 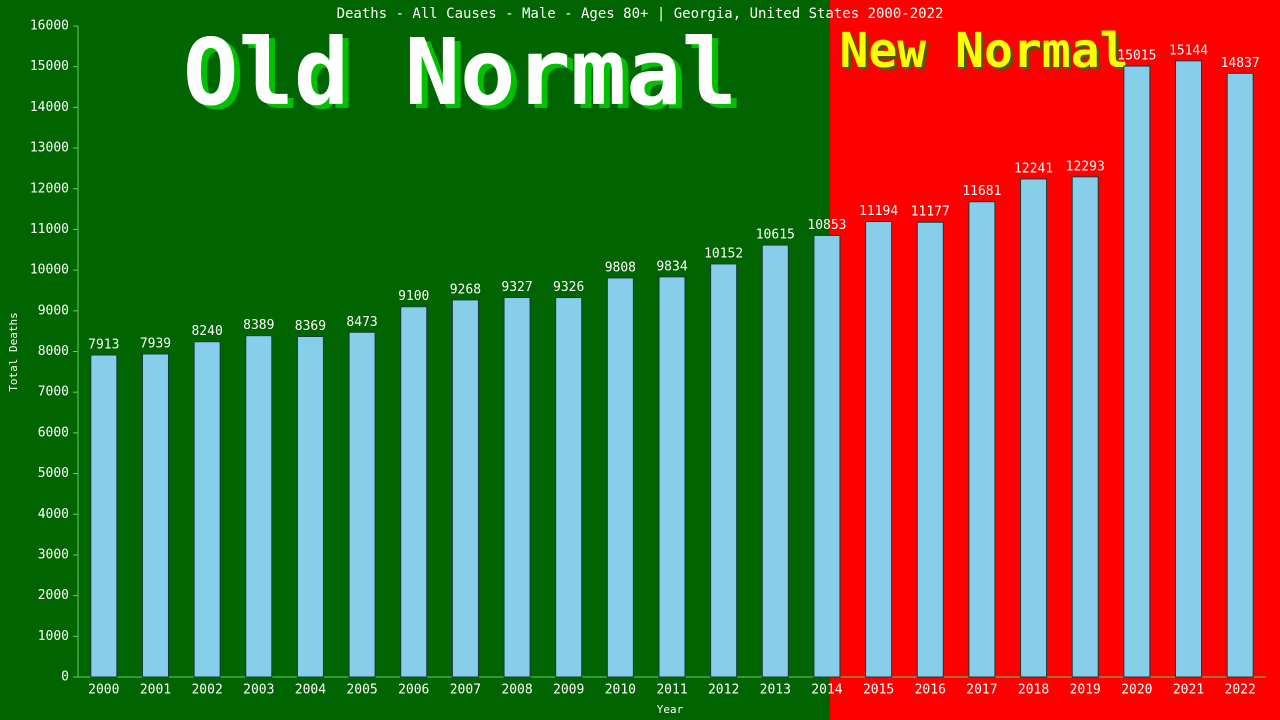 What do you see at coordinates (460, 72) in the screenshot?
I see `annotation: Old Normal` at bounding box center [460, 72].